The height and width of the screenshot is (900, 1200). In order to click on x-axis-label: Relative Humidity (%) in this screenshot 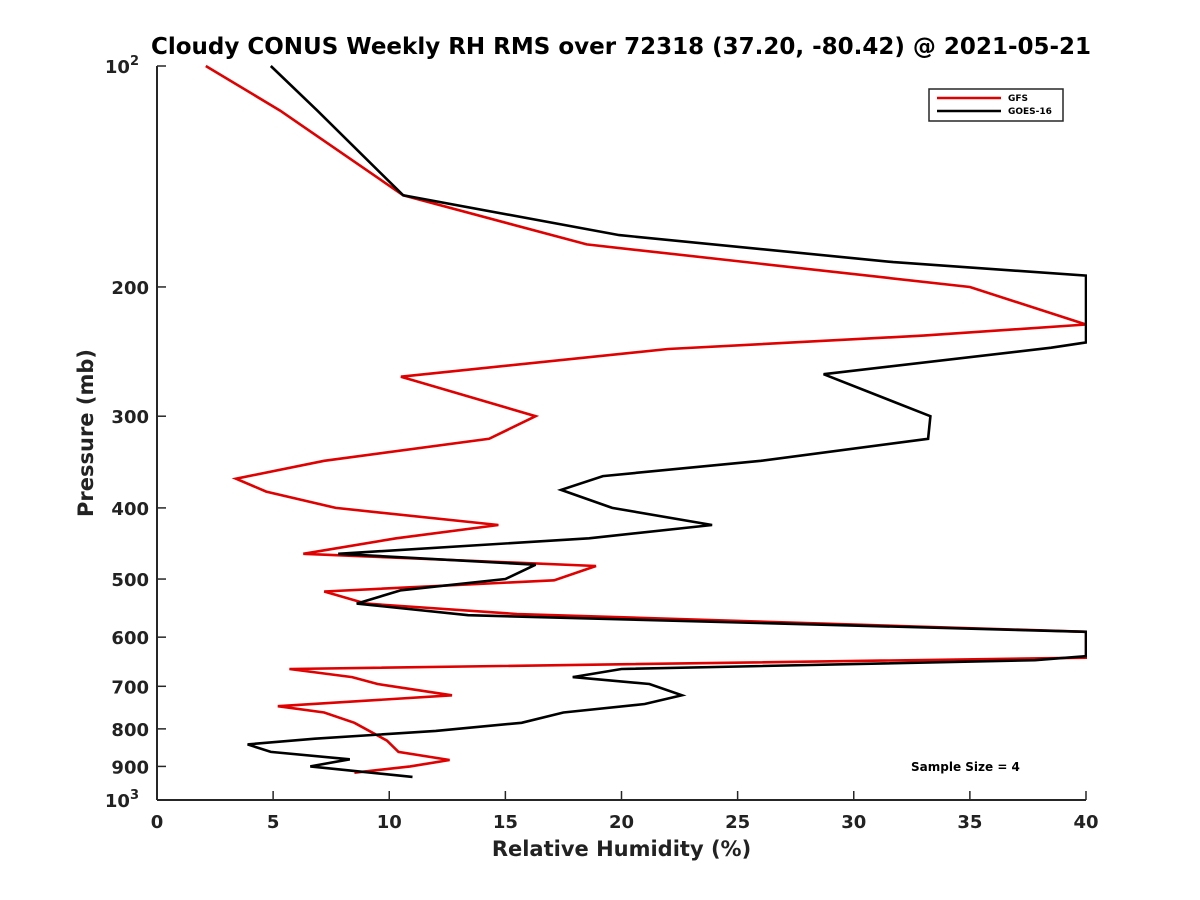, I will do `click(621, 849)`.